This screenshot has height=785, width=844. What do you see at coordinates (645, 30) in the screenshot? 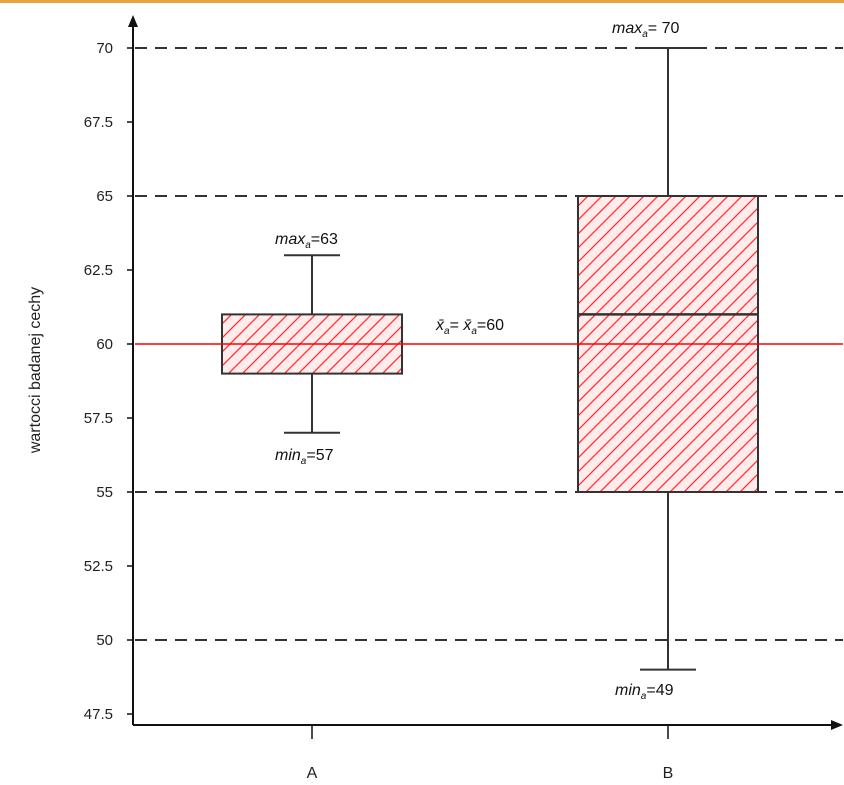
I see `annotation-max-b: maxa= 70` at bounding box center [645, 30].